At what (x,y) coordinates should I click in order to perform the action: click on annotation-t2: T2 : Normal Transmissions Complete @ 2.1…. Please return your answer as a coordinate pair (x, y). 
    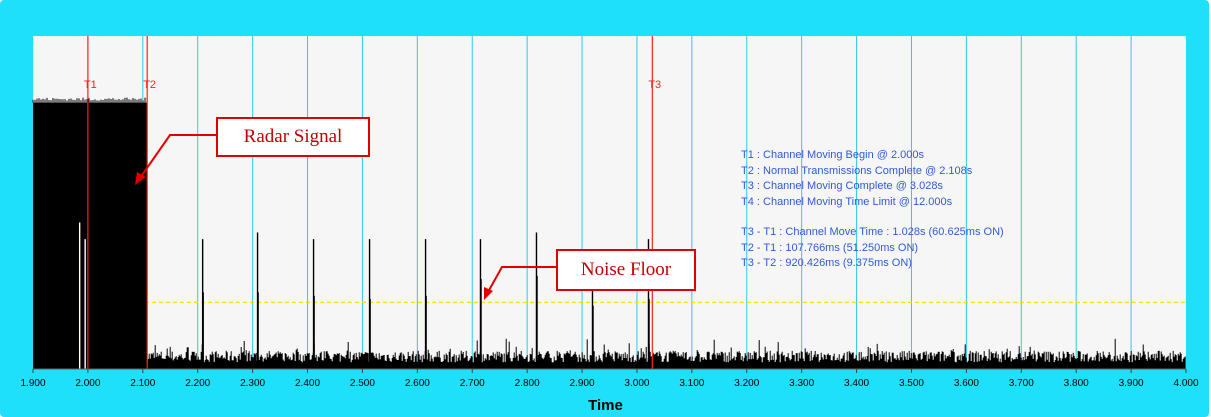
    Looking at the image, I should click on (857, 170).